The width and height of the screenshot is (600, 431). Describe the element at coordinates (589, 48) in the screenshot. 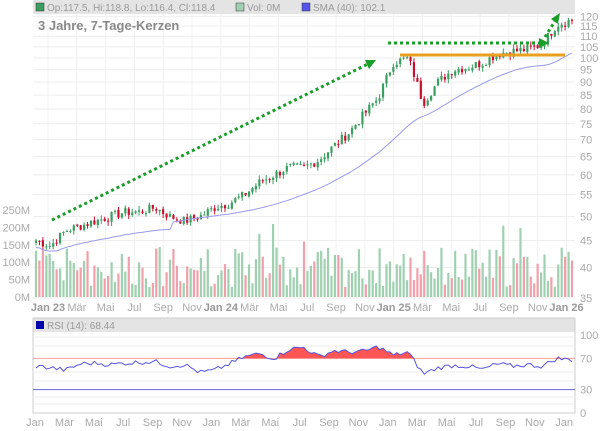

I see `y-tick-label: 105` at that location.